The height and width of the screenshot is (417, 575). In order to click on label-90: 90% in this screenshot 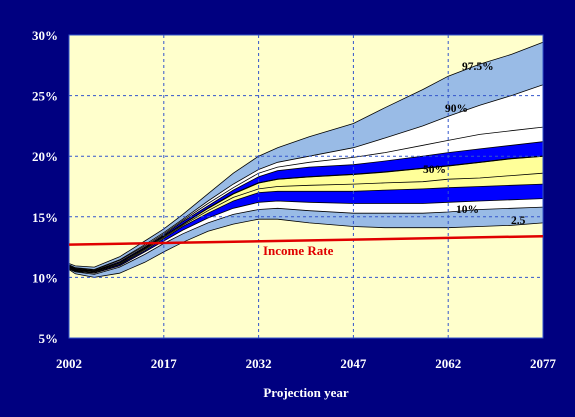, I will do `click(456, 109)`.